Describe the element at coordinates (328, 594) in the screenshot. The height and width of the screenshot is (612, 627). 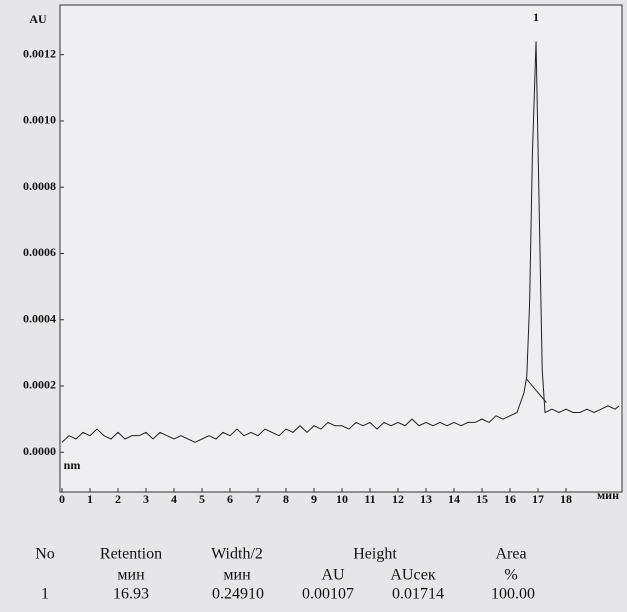
I see `table-cell: 0.00107` at that location.